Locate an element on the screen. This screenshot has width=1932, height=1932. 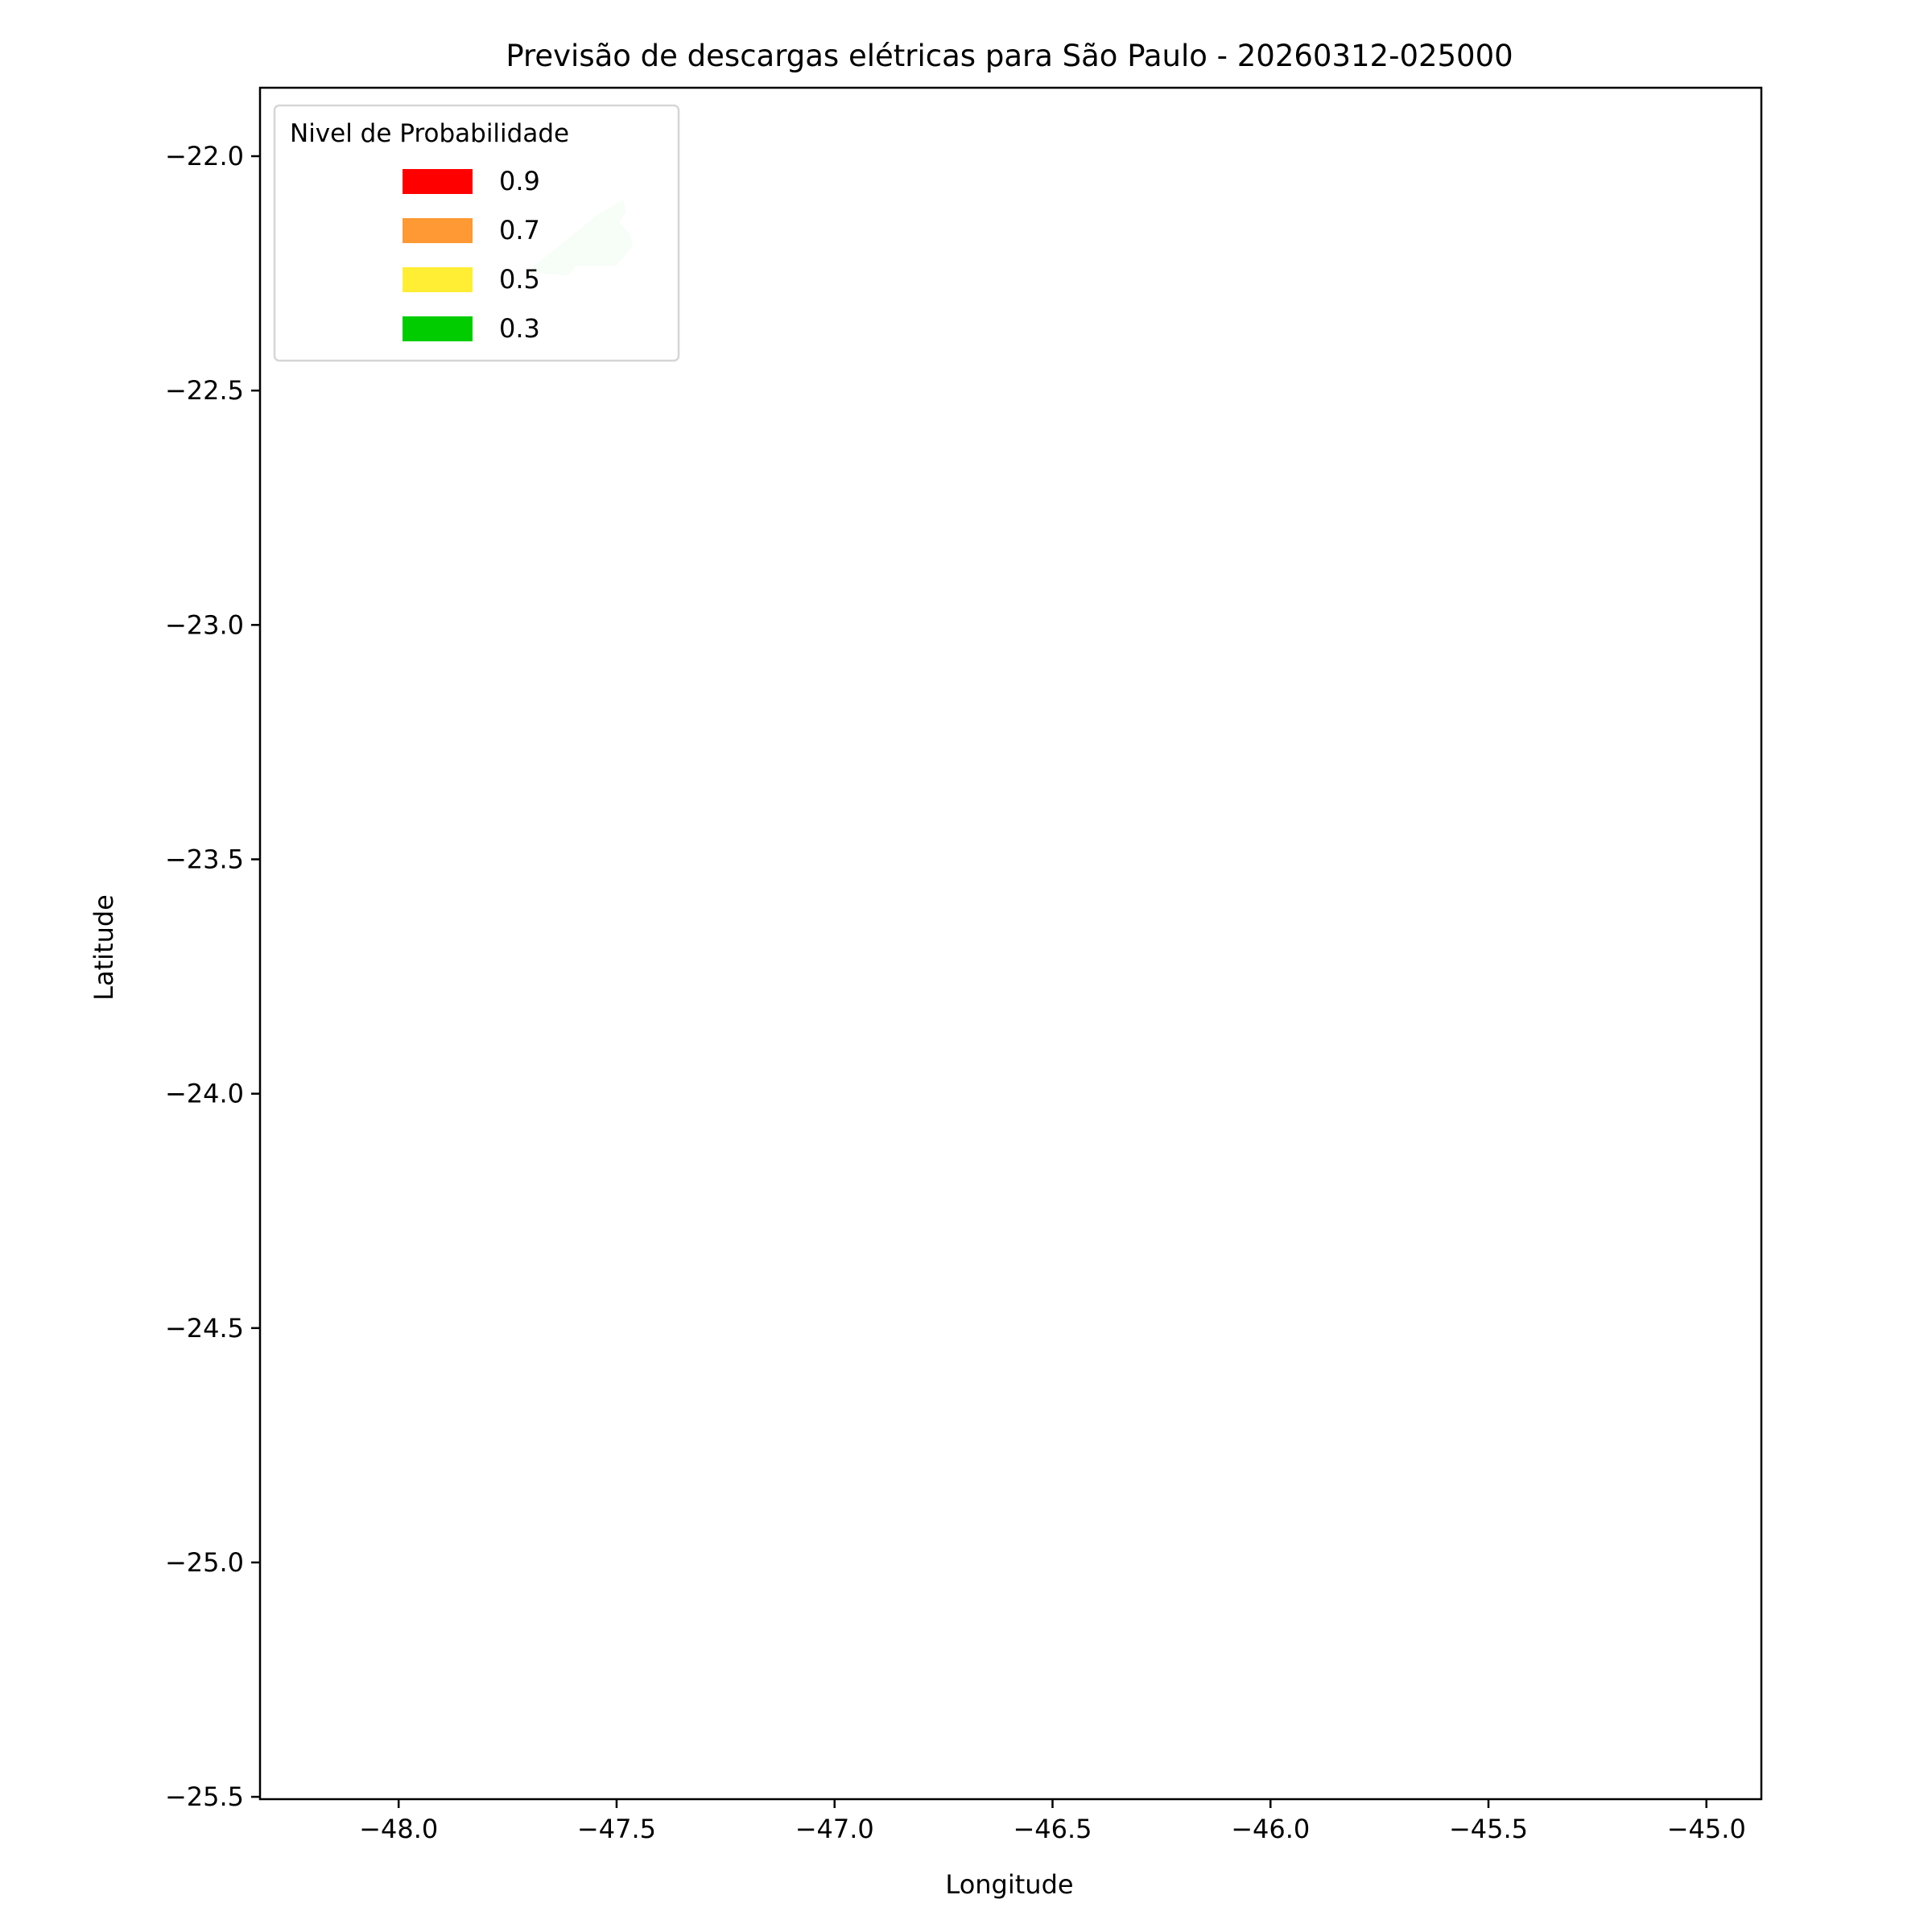
y-tick-label: −24.5 is located at coordinates (204, 1328).